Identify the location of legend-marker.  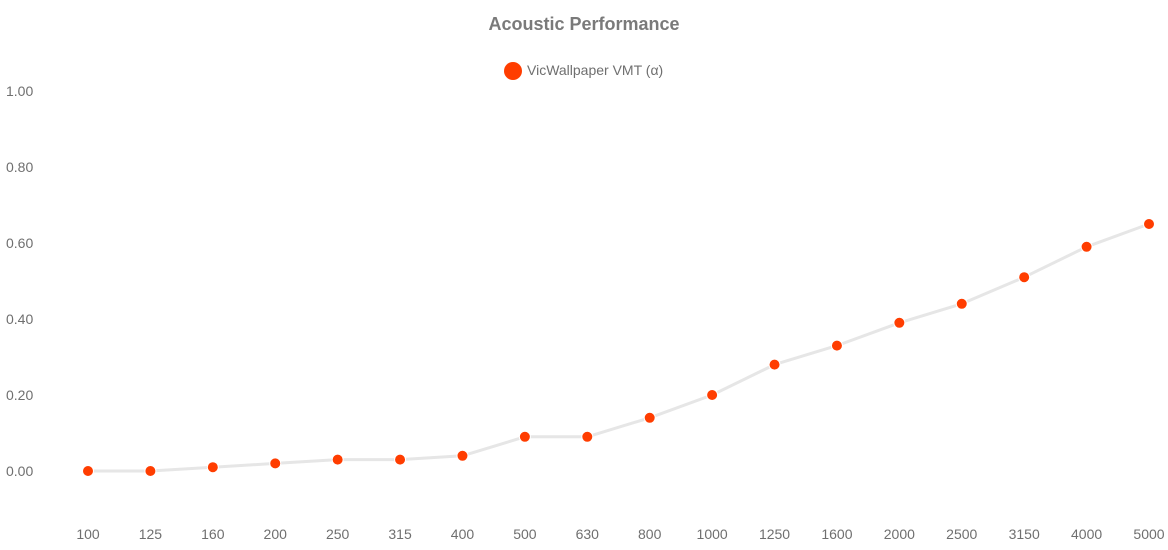
(513, 71).